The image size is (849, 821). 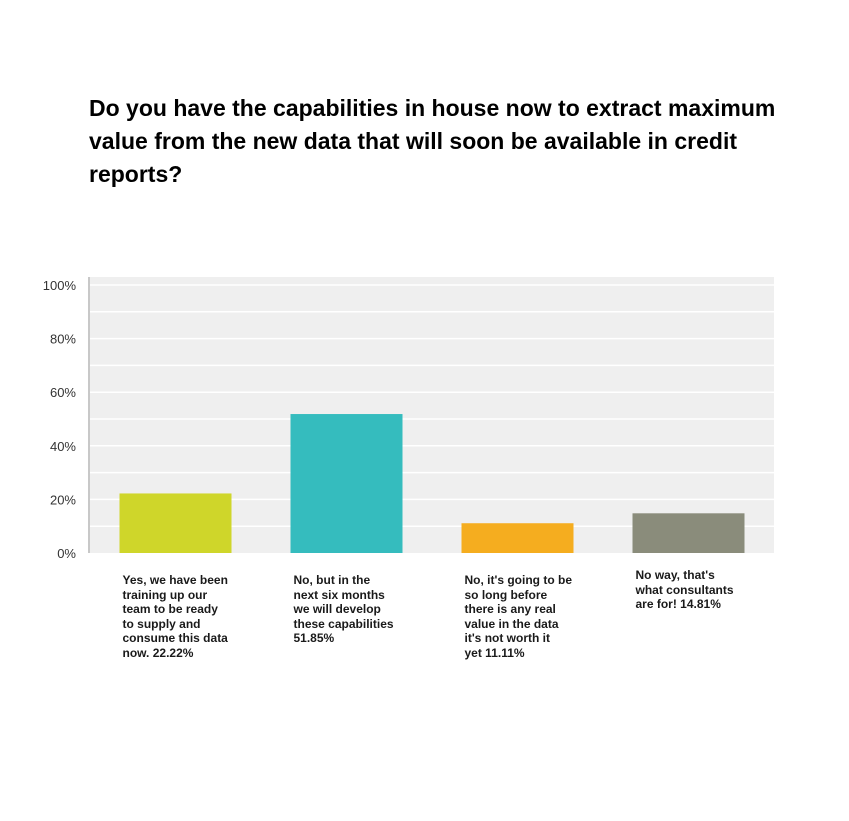 I want to click on y-tick-label: 80%, so click(x=63, y=339).